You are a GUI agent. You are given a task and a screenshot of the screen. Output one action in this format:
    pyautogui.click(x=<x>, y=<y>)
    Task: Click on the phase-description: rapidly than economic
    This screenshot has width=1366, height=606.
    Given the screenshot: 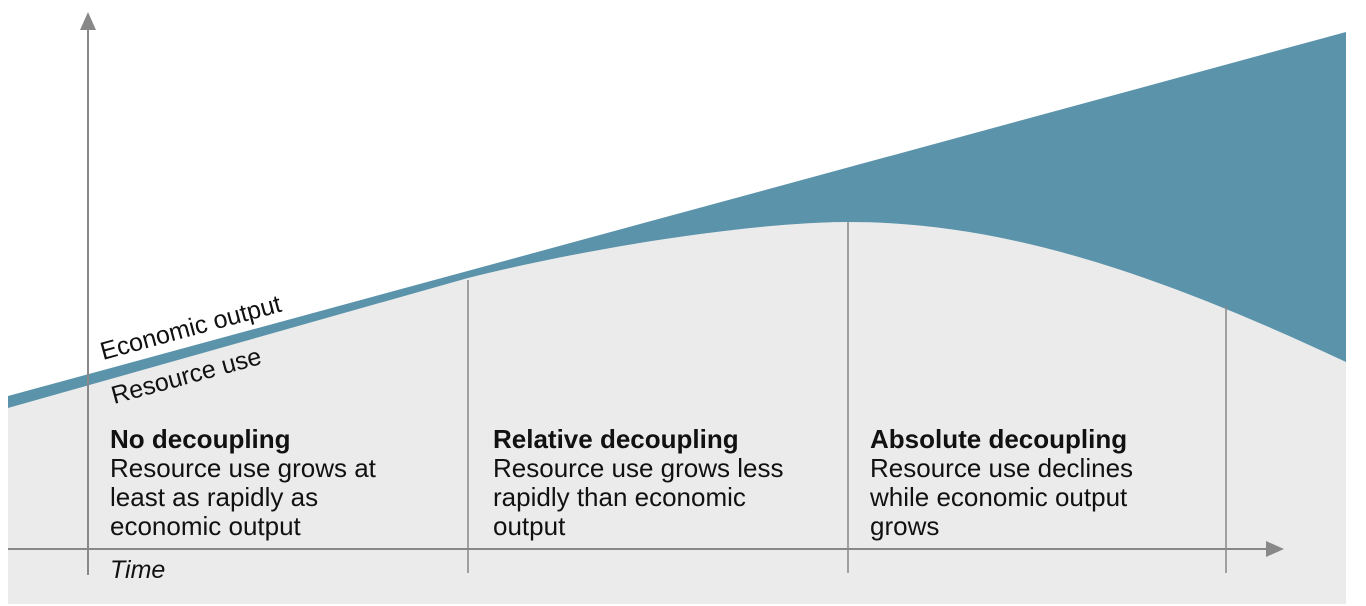 What is the action you would take?
    pyautogui.click(x=619, y=497)
    